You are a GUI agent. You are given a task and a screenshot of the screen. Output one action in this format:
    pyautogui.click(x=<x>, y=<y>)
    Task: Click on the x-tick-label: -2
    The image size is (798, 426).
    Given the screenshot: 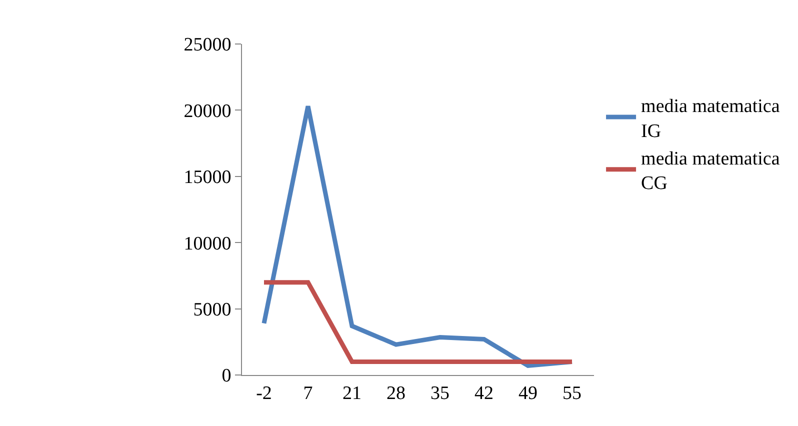 What is the action you would take?
    pyautogui.click(x=264, y=393)
    